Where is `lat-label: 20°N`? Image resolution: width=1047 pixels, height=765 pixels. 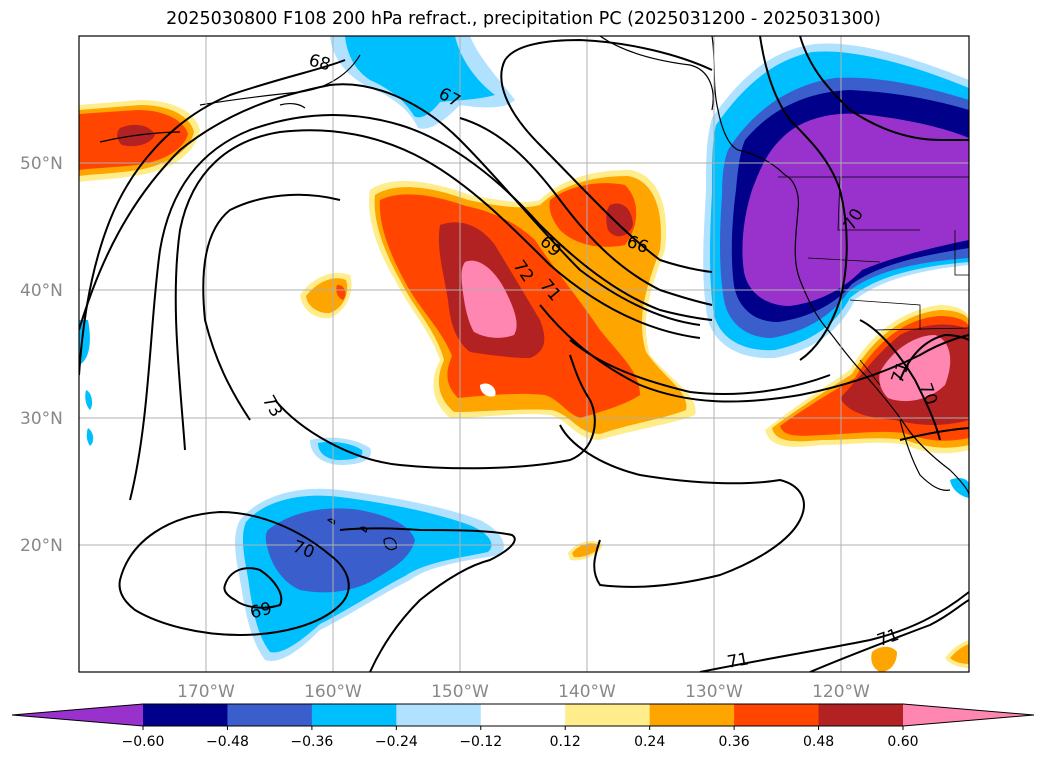 lat-label: 20°N is located at coordinates (41, 546).